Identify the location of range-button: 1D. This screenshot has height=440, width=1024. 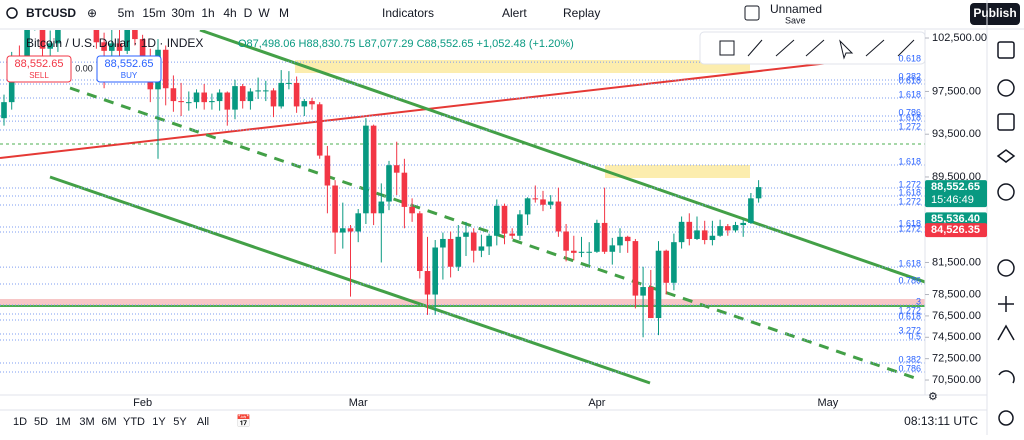
(20, 422).